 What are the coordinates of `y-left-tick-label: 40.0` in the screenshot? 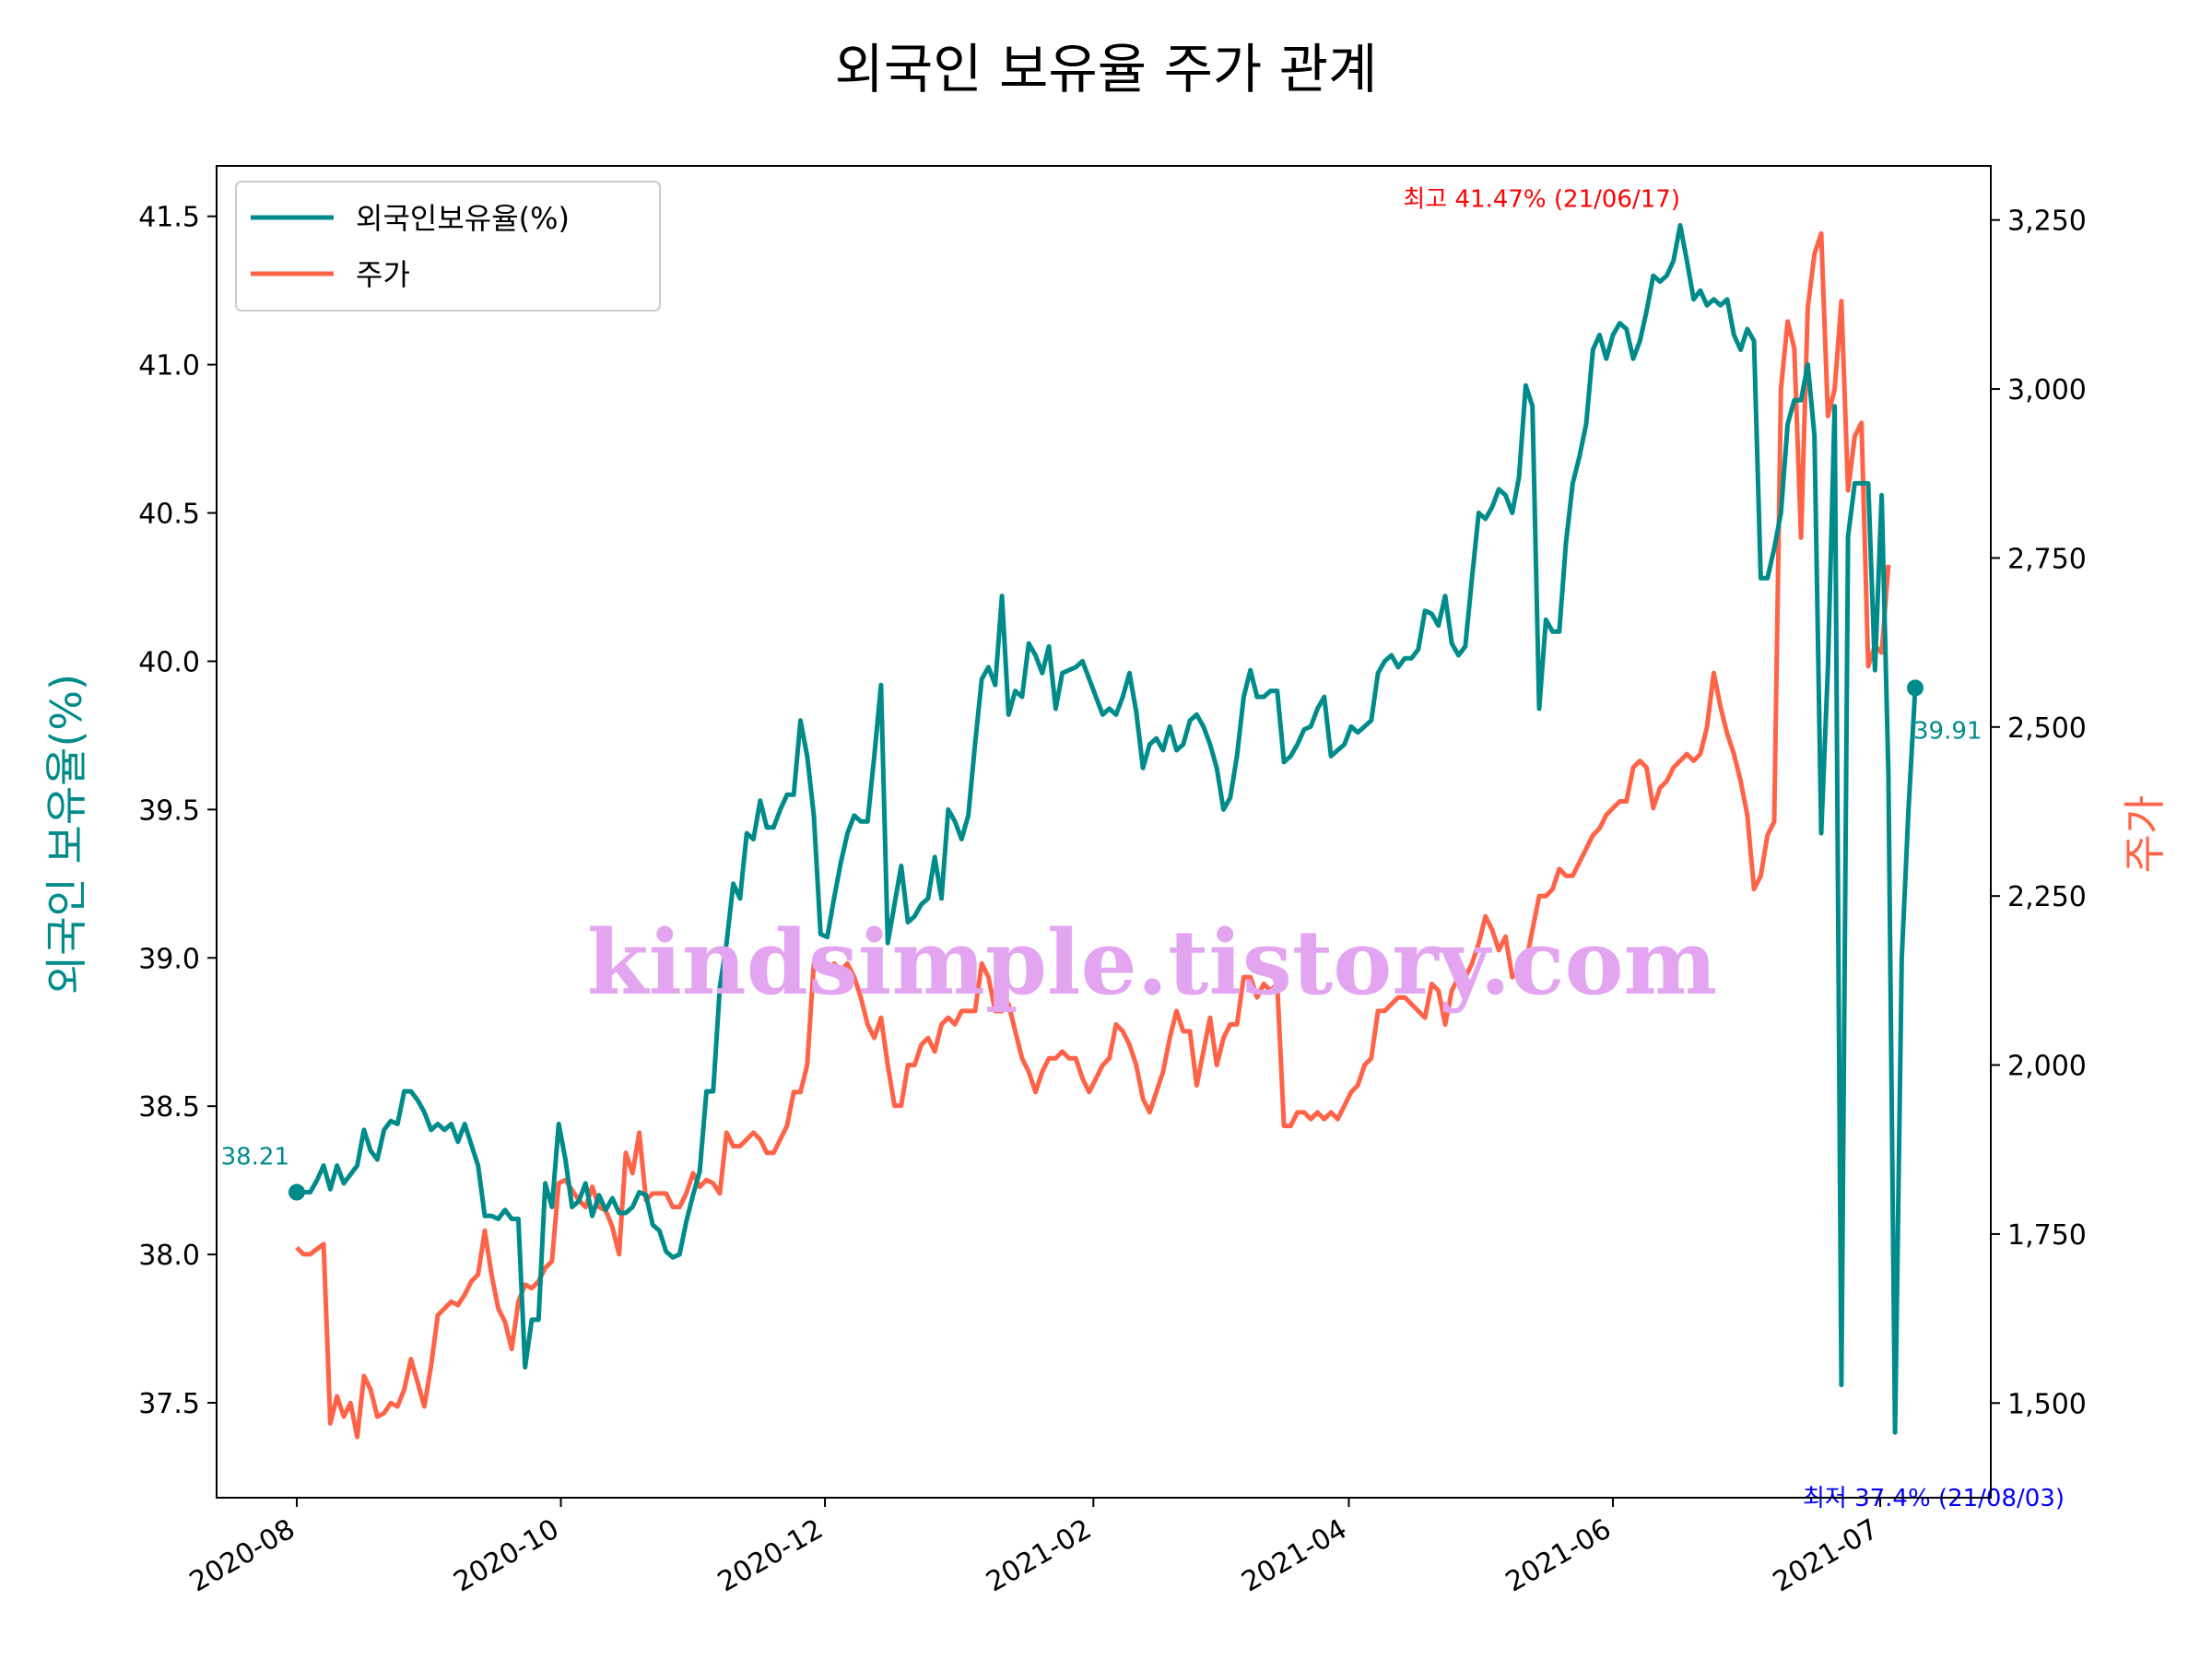 It's located at (169, 662).